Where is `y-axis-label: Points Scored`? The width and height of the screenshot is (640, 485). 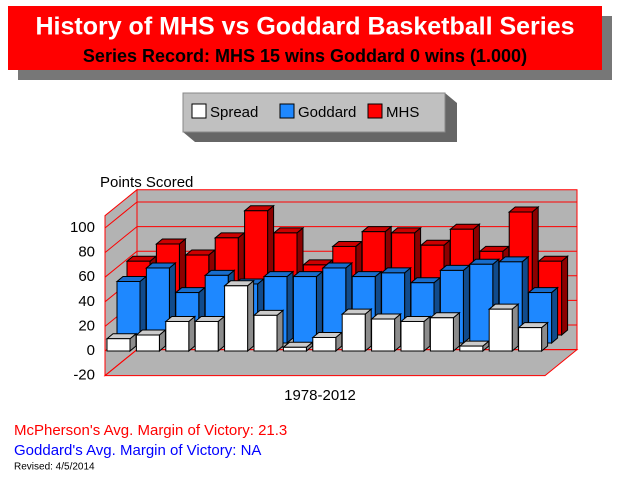
y-axis-label: Points Scored is located at coordinates (146, 182).